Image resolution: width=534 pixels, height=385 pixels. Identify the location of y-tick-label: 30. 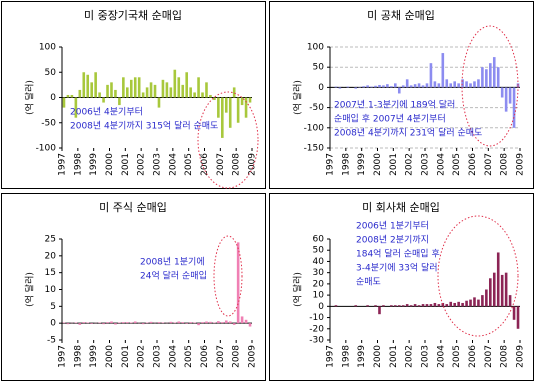
(319, 273).